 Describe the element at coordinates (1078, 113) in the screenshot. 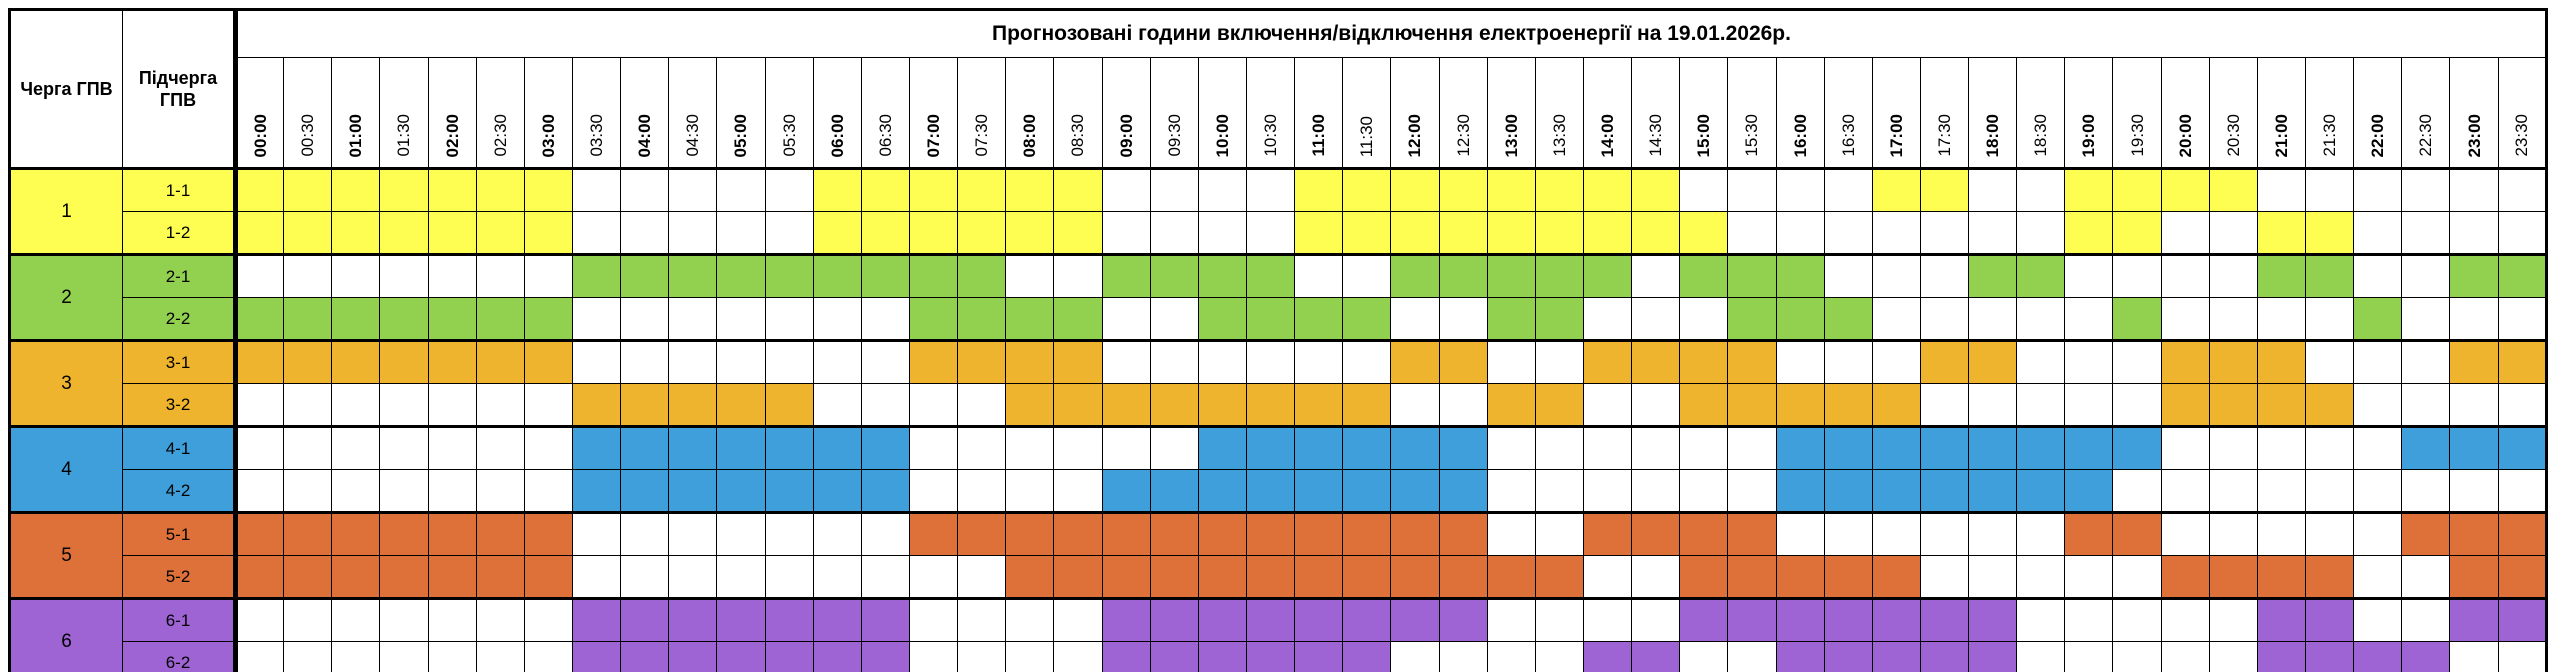

I see `time-header-cell: 08:30` at that location.